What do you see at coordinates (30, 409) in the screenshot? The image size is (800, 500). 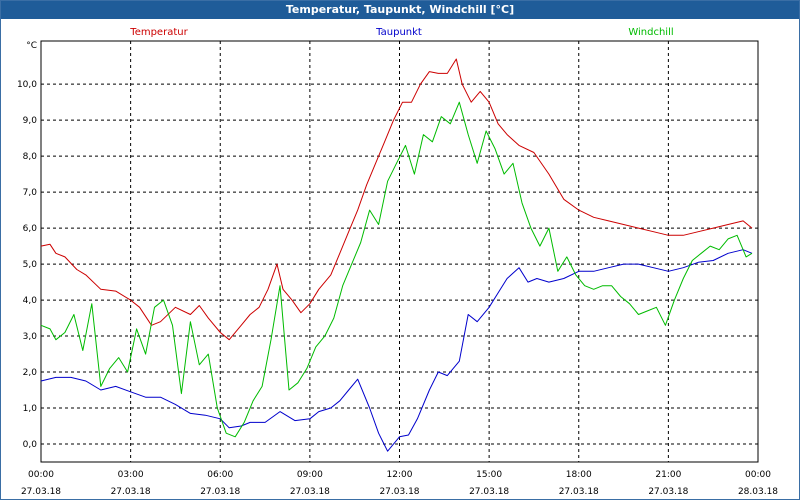 I see `y-tick-label: 1,0` at bounding box center [30, 409].